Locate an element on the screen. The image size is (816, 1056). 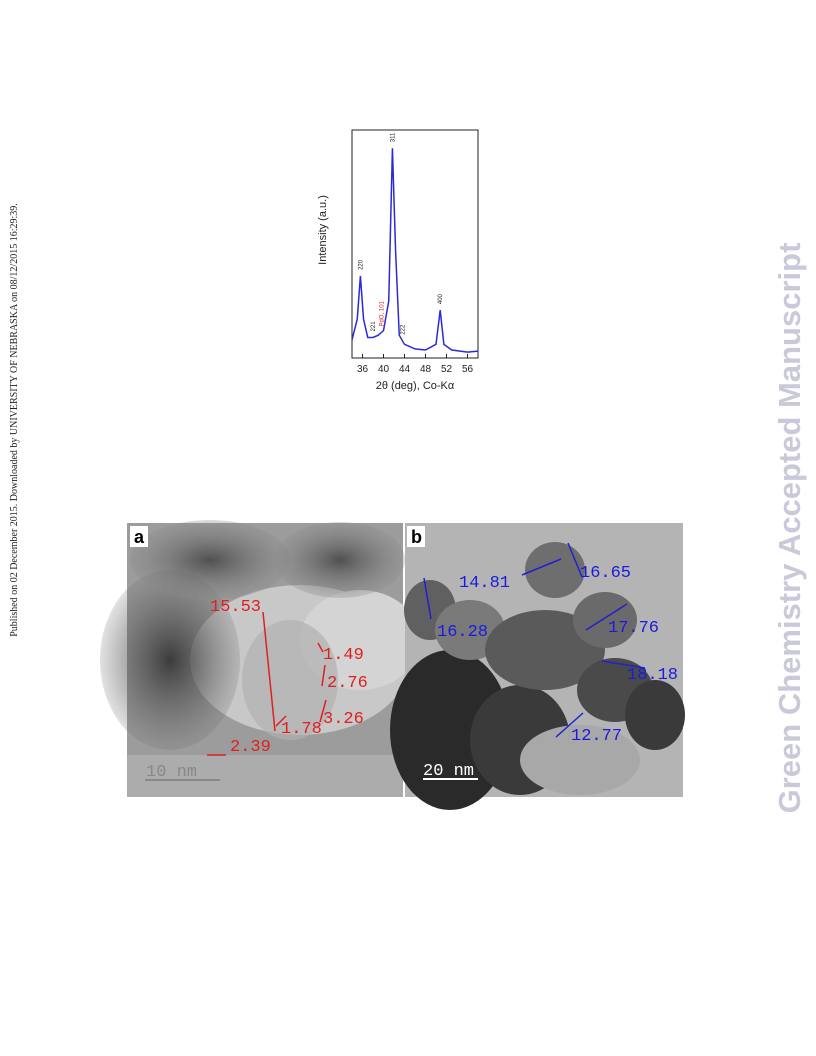
measurement: 3.26 is located at coordinates (343, 719).